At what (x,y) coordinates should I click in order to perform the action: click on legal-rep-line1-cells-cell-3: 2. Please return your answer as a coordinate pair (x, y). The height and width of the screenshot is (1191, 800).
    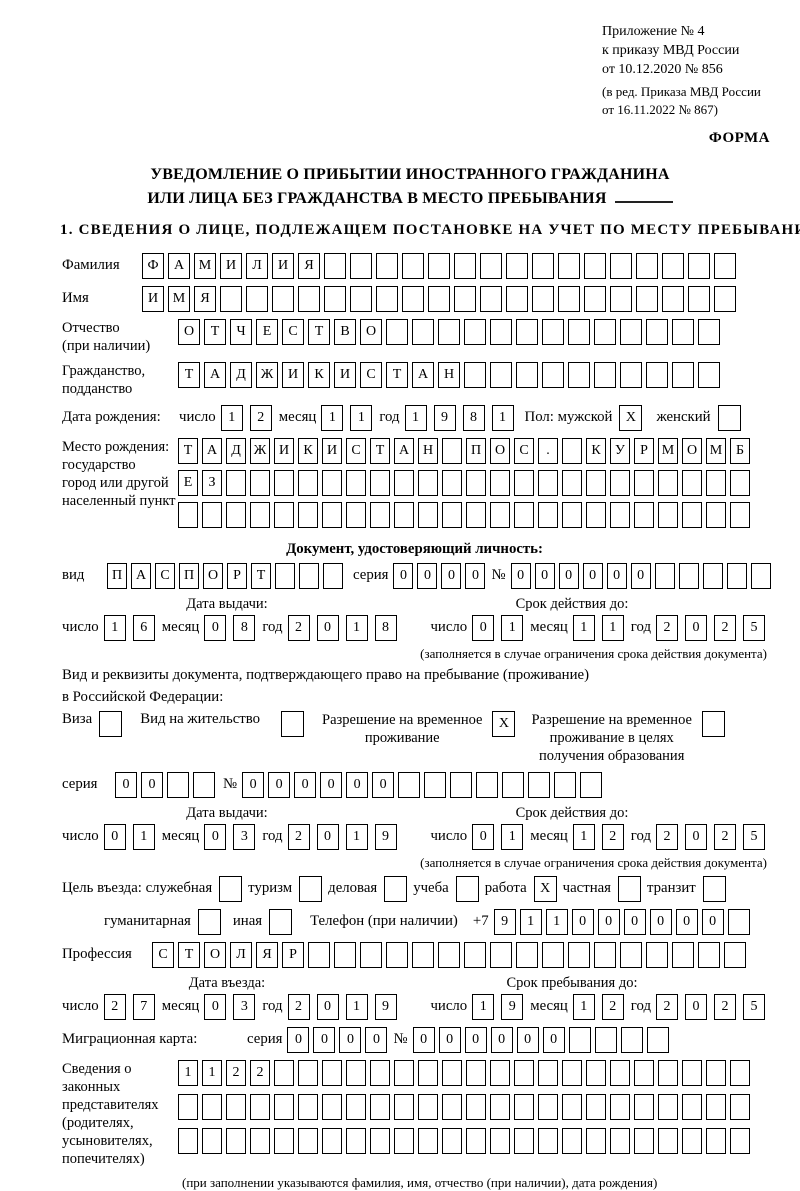
    Looking at the image, I should click on (236, 1072).